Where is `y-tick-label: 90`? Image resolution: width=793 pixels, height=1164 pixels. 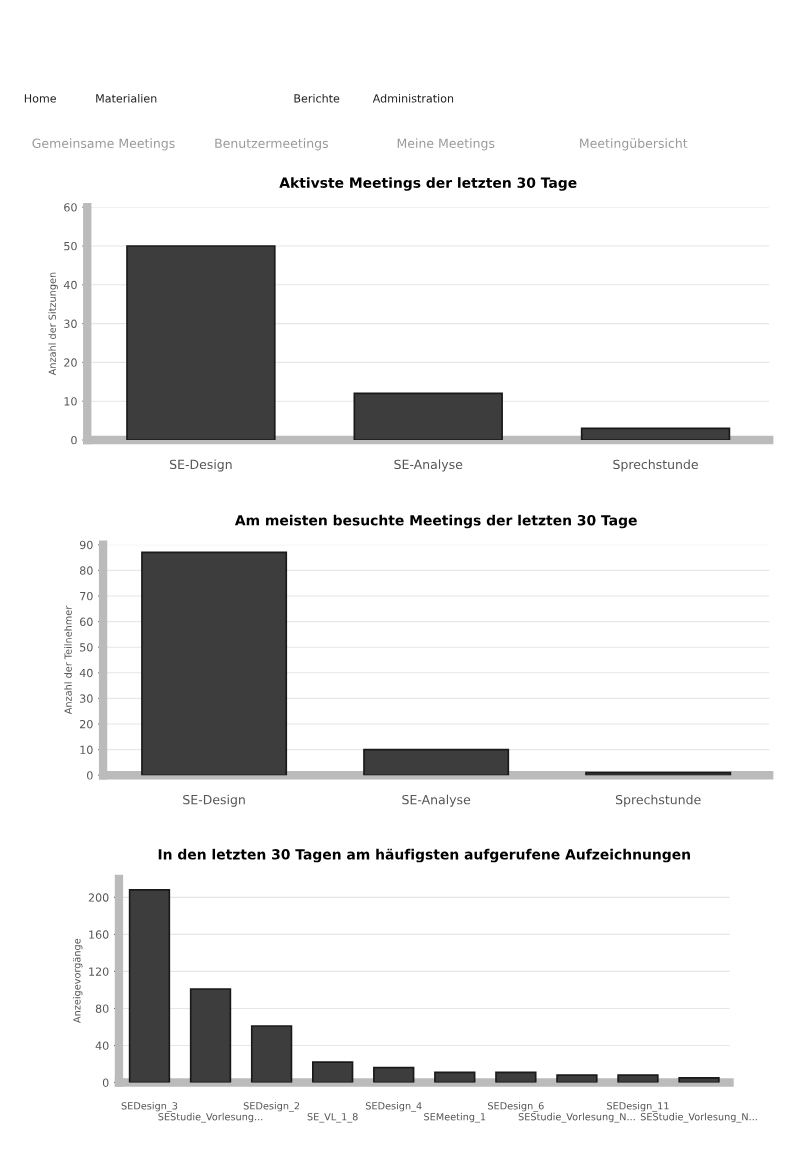
y-tick-label: 90 is located at coordinates (86, 545).